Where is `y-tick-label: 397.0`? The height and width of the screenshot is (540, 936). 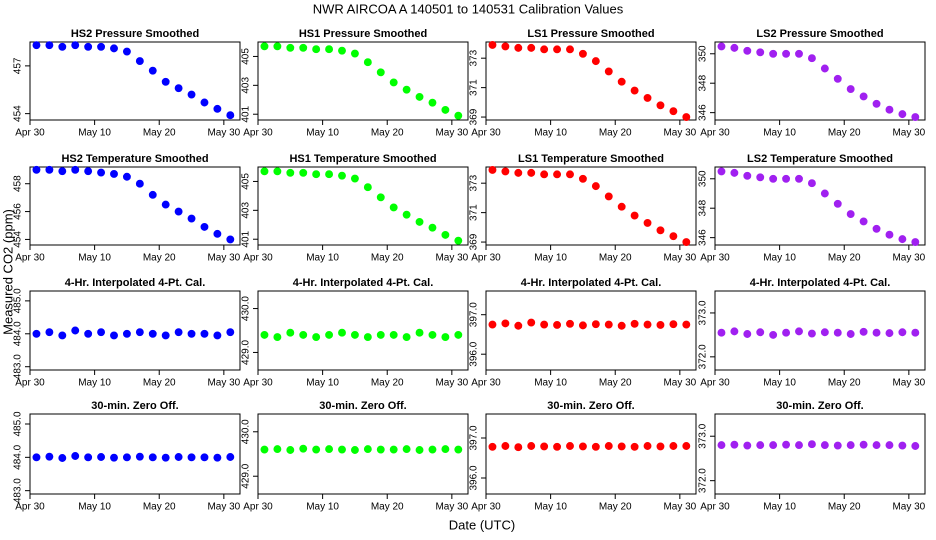
y-tick-label: 397.0 is located at coordinates (474, 314).